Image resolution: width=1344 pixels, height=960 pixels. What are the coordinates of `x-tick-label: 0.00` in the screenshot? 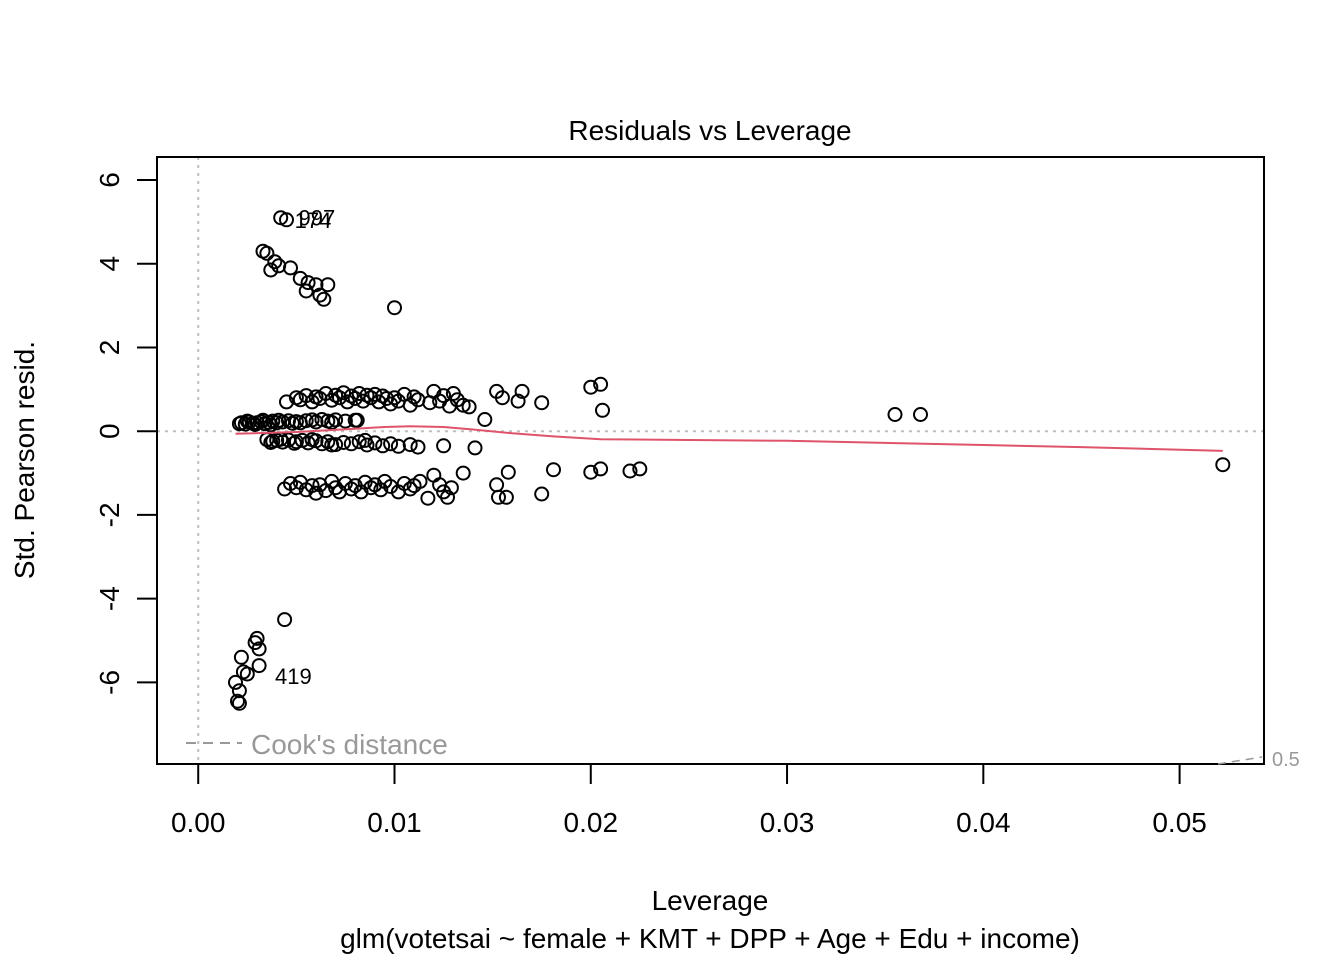 It's located at (198, 822).